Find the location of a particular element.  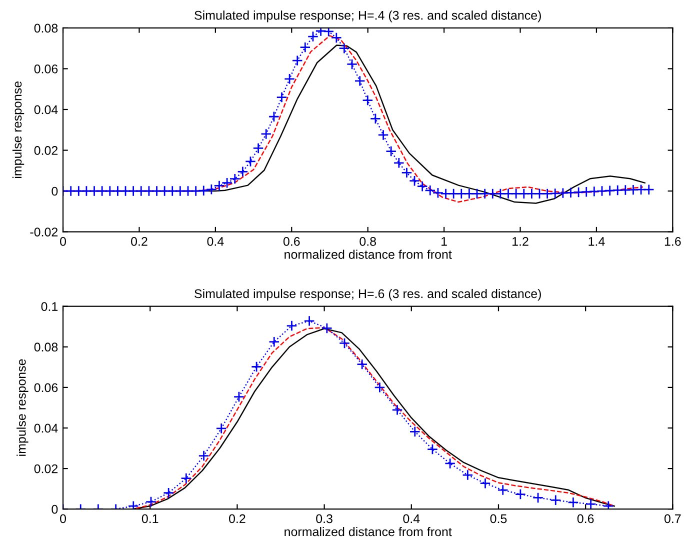

x-tick-label: 0.3 is located at coordinates (324, 519).